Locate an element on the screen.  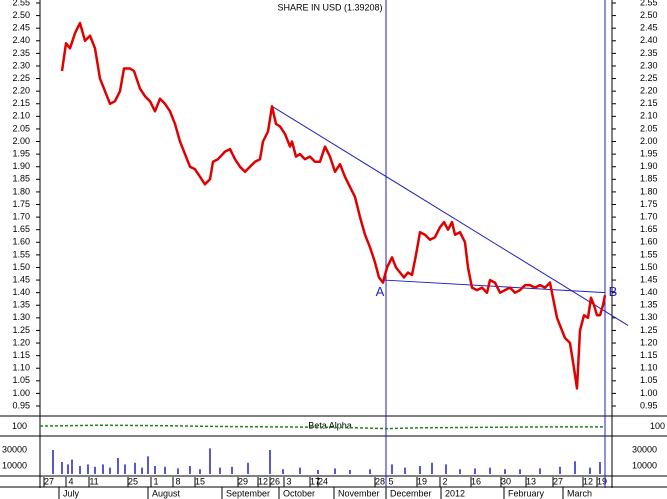
y-tick-label: 2.10 is located at coordinates (649, 116).